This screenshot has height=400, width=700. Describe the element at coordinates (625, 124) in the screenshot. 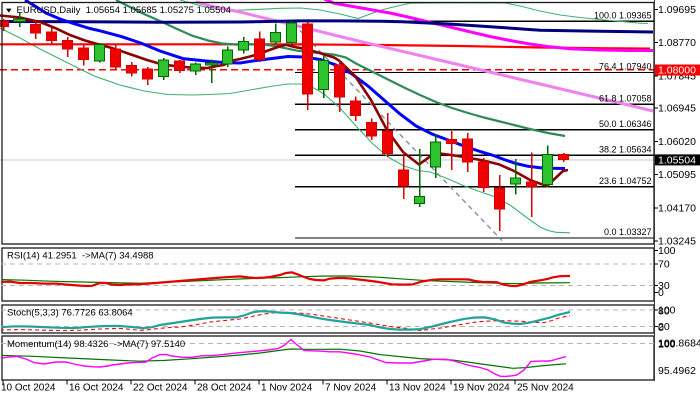

I see `svg-text: 50.0 1.06346` at that location.